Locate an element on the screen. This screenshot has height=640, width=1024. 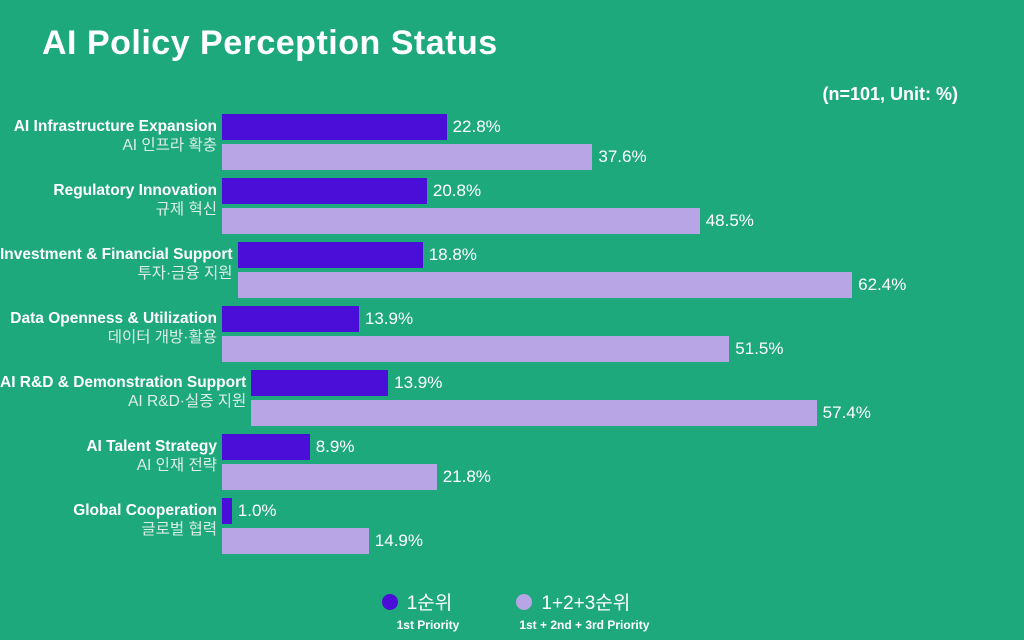
bar-value-label: 22.8% is located at coordinates (476, 126).